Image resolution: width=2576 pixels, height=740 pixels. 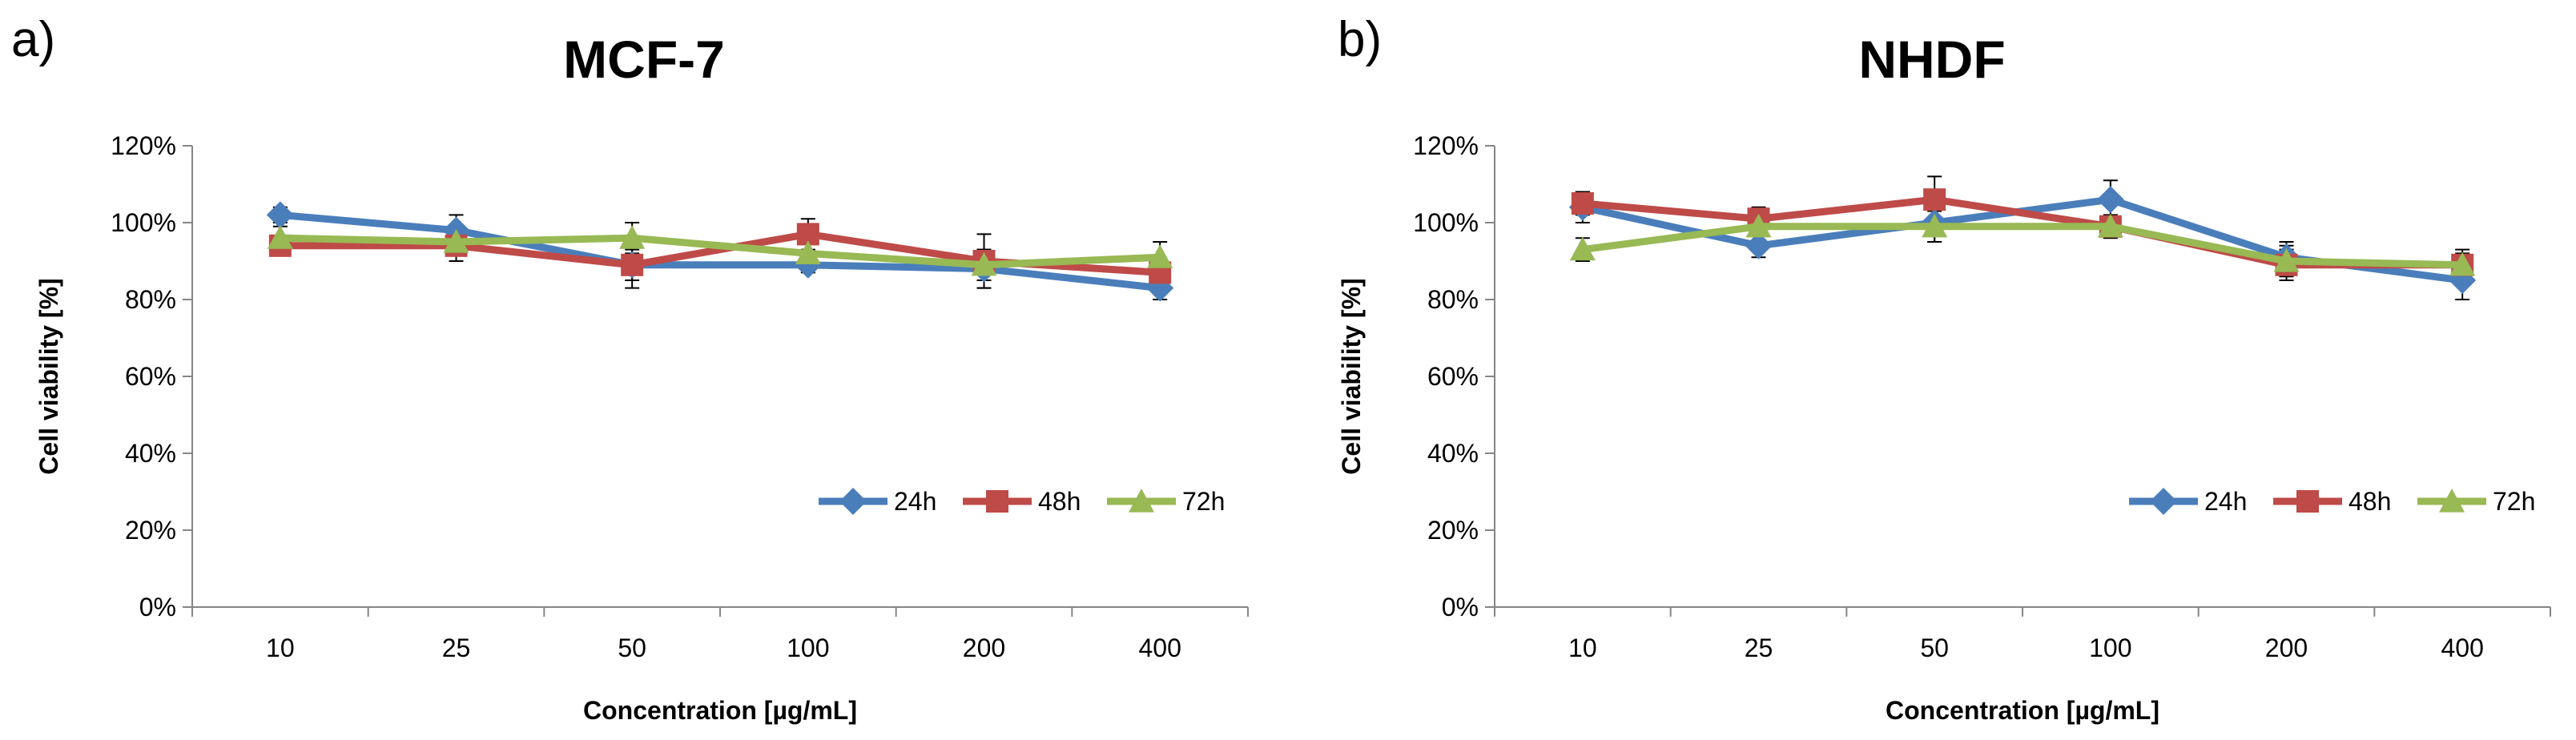 I want to click on panel-label: b), so click(x=1361, y=39).